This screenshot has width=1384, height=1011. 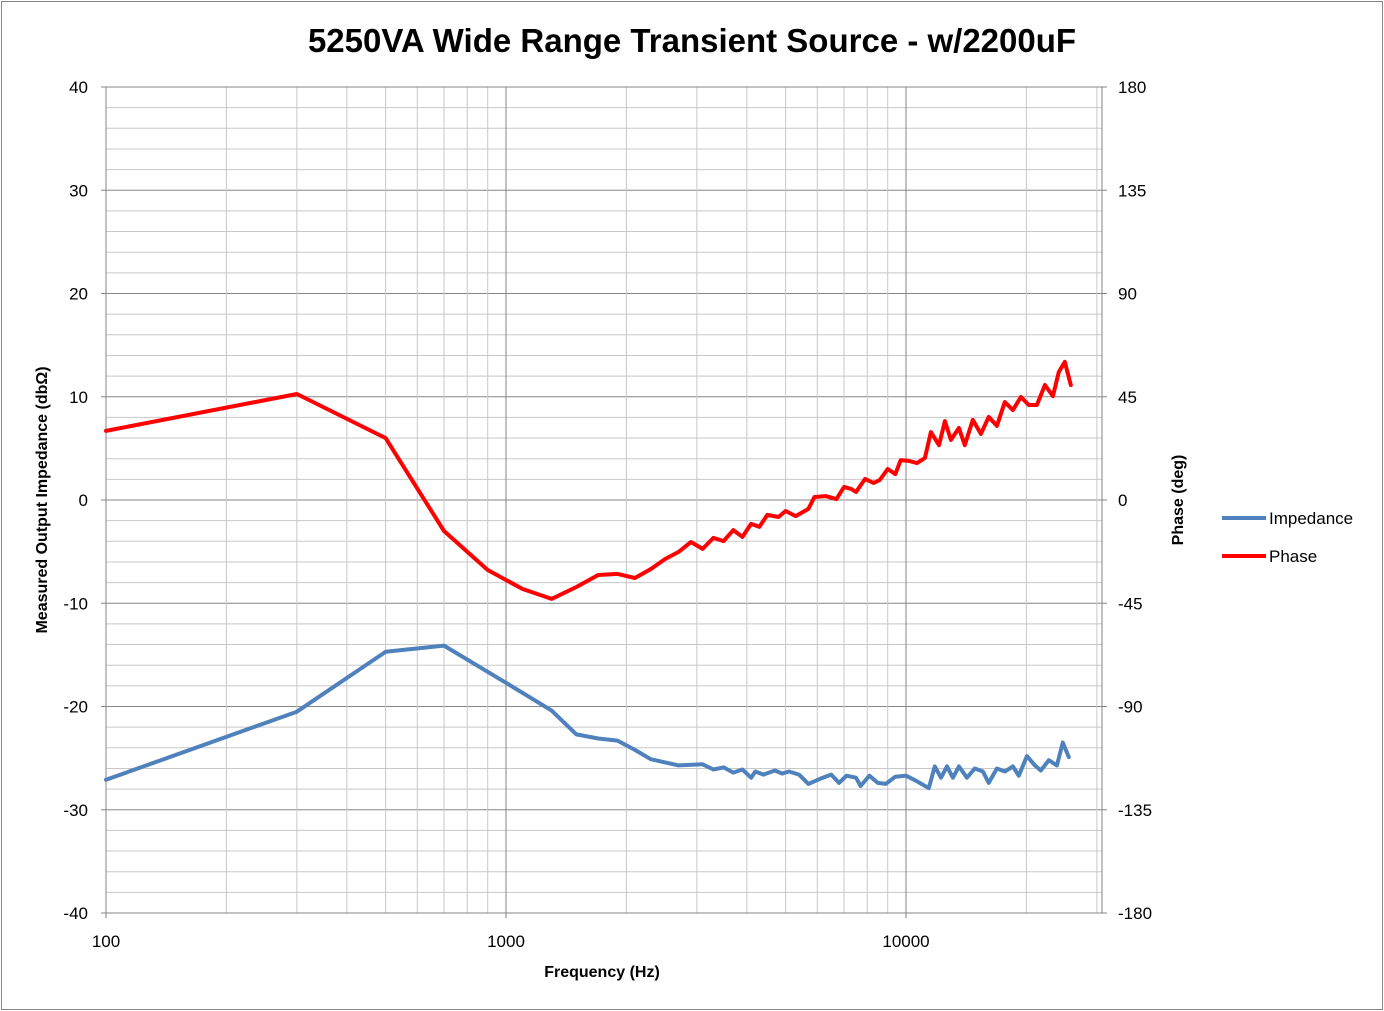 I want to click on y2-tick-label: 180, so click(x=1132, y=87).